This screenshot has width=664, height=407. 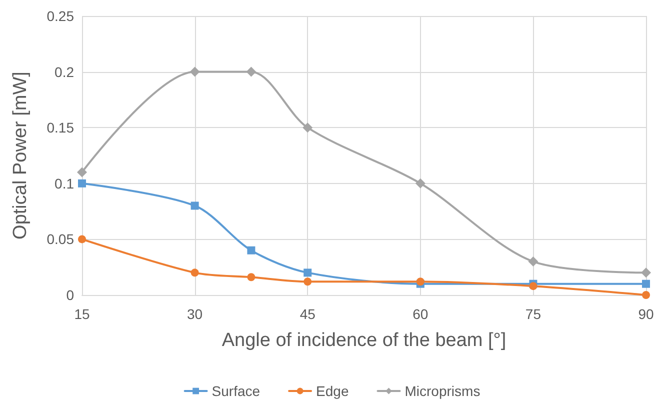 What do you see at coordinates (332, 391) in the screenshot?
I see `legend-label: Edge` at bounding box center [332, 391].